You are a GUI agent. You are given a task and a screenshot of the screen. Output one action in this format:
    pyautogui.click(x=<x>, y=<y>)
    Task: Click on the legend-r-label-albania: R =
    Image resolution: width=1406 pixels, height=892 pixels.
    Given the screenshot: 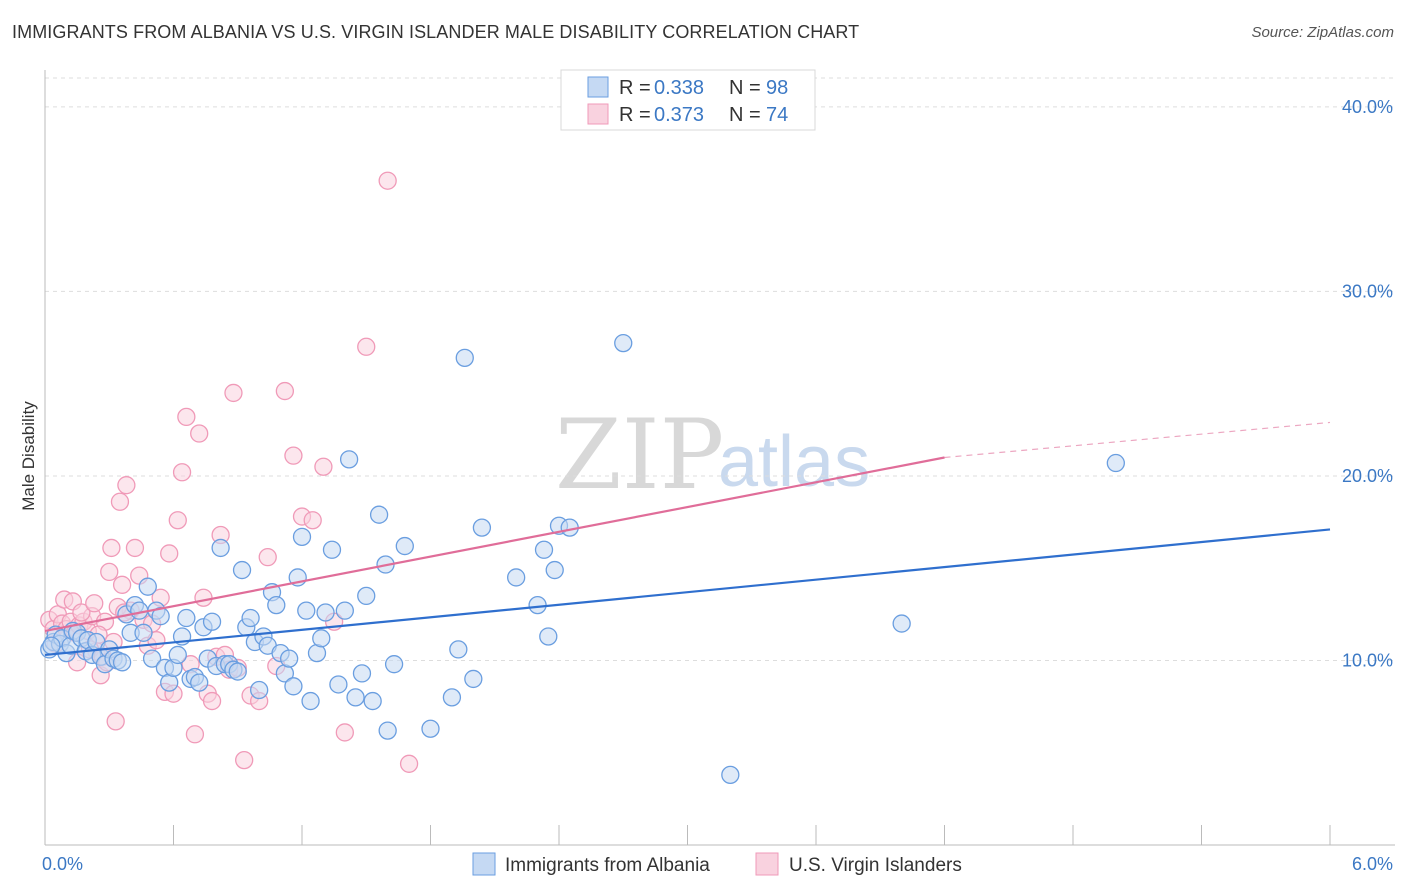 What is the action you would take?
    pyautogui.click(x=635, y=88)
    